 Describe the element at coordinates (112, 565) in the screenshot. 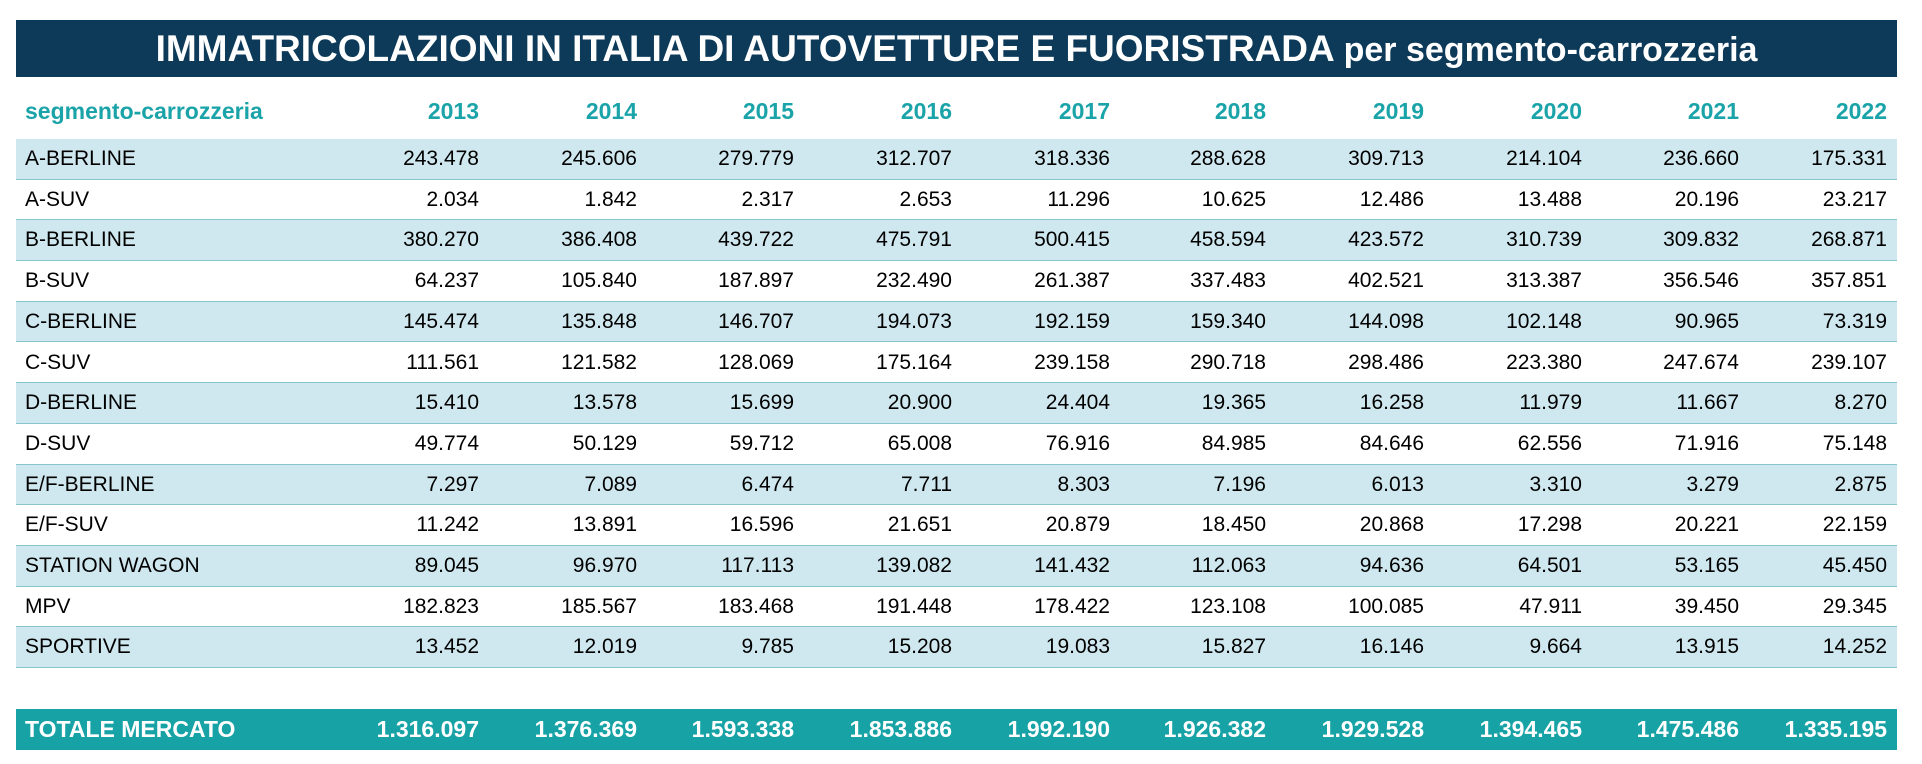

I see `row-label: STATION WAGON` at that location.